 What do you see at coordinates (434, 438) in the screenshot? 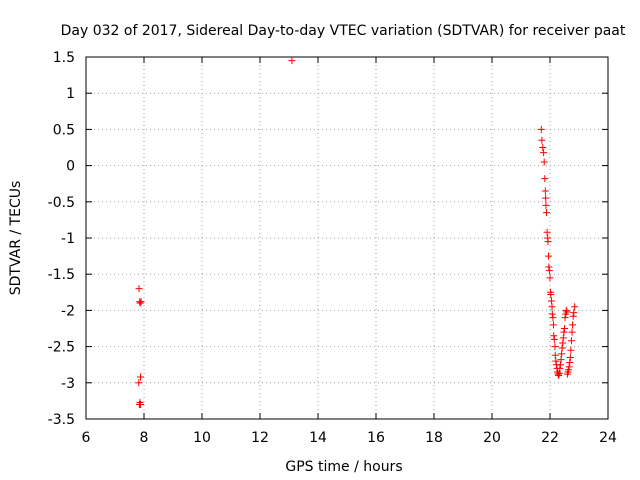
I see `x-tick-label: 18` at bounding box center [434, 438].